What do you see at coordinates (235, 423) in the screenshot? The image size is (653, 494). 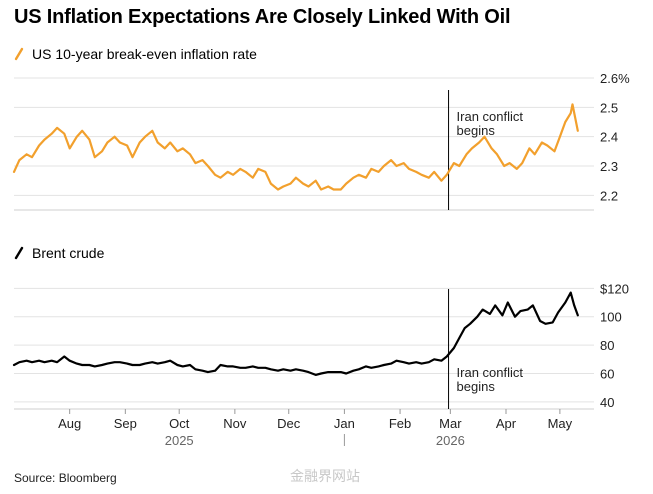 I see `x-tick-label: Nov` at bounding box center [235, 423].